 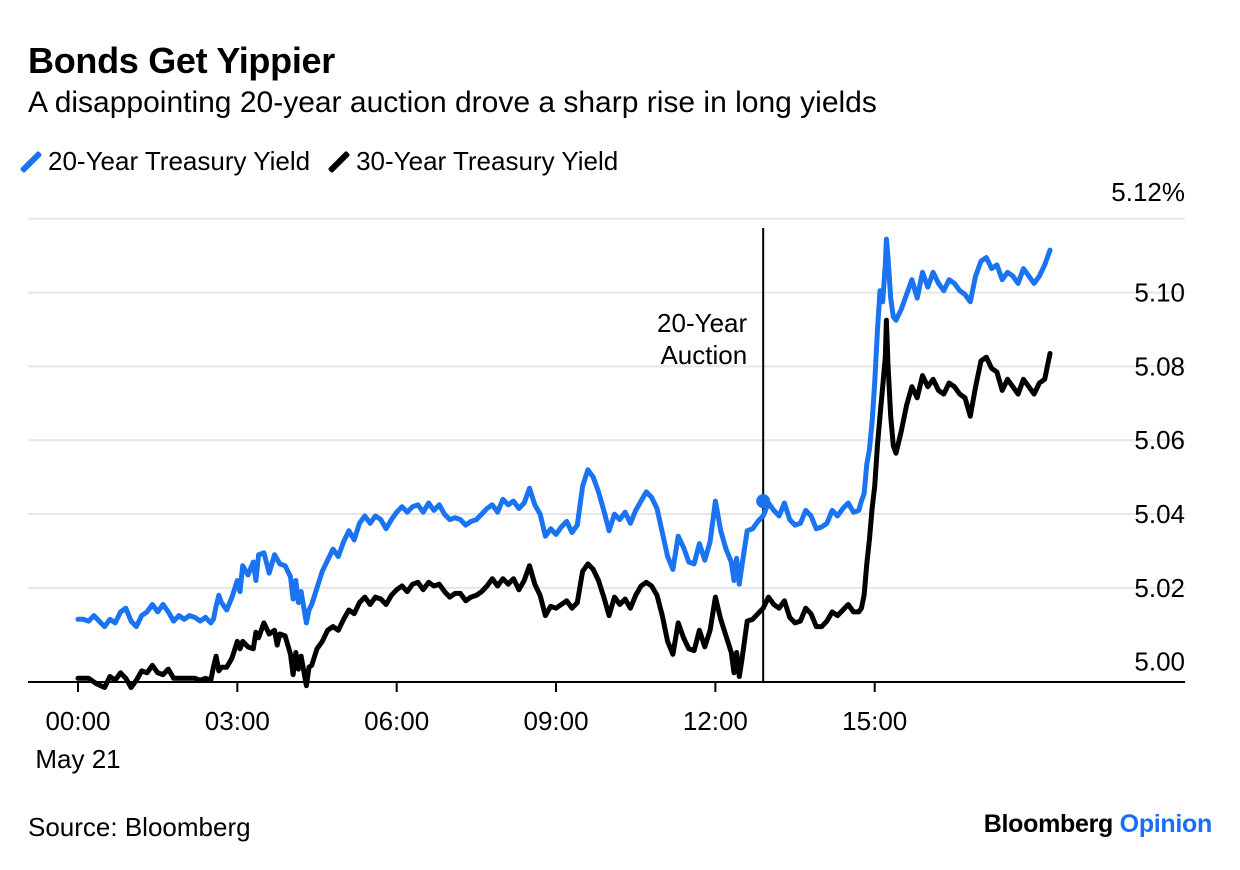 What do you see at coordinates (77, 759) in the screenshot?
I see `x-date-label: May 21` at bounding box center [77, 759].